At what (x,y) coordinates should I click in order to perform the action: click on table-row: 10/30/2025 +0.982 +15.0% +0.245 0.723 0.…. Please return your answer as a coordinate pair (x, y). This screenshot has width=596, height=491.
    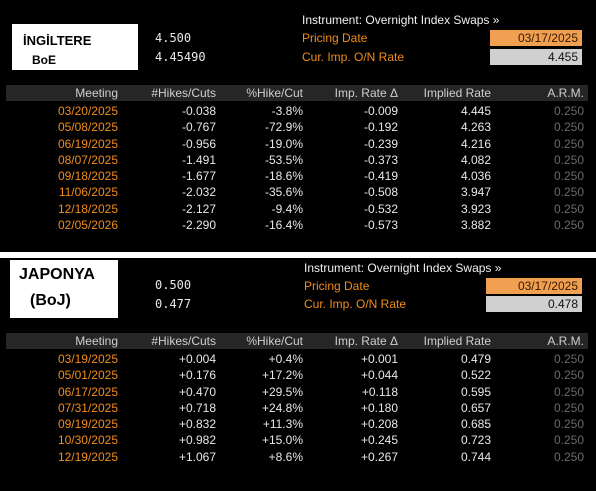
    Looking at the image, I should click on (297, 440).